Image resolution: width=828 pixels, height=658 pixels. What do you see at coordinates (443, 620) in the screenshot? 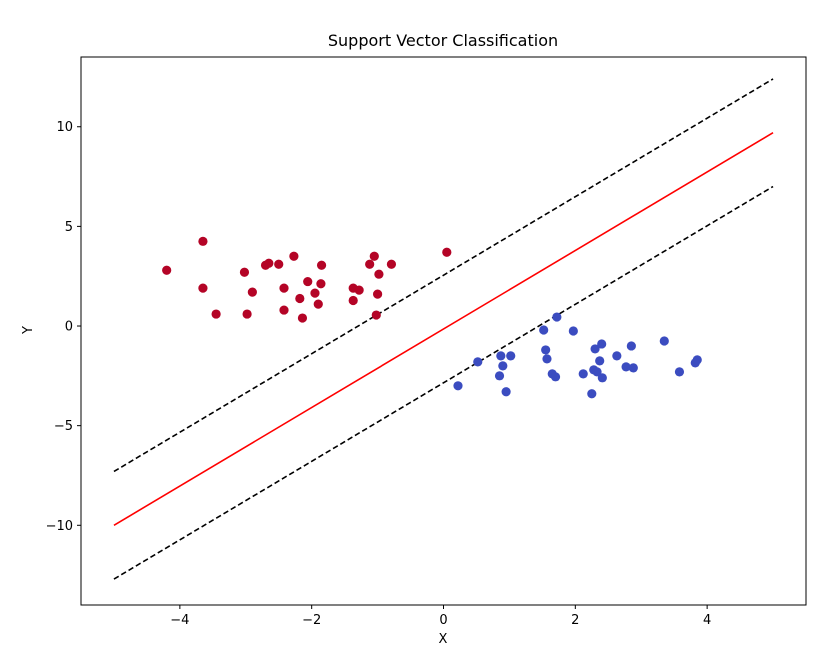
I see `x-tick-label: 0` at bounding box center [443, 620].